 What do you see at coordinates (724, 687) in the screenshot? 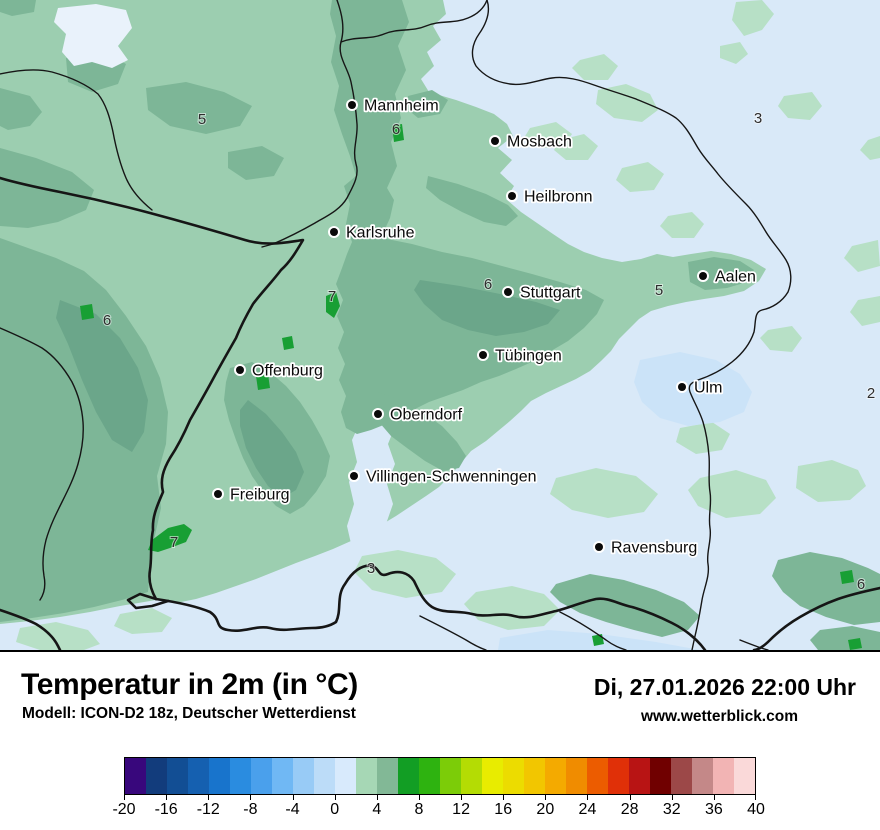
I see `forecast-datetime: Di, 27.01.2026 22:00 Uhr` at bounding box center [724, 687].